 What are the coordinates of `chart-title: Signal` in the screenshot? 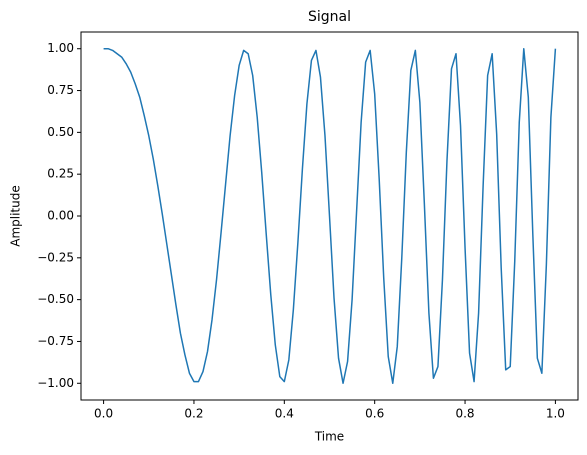 It's located at (329, 17).